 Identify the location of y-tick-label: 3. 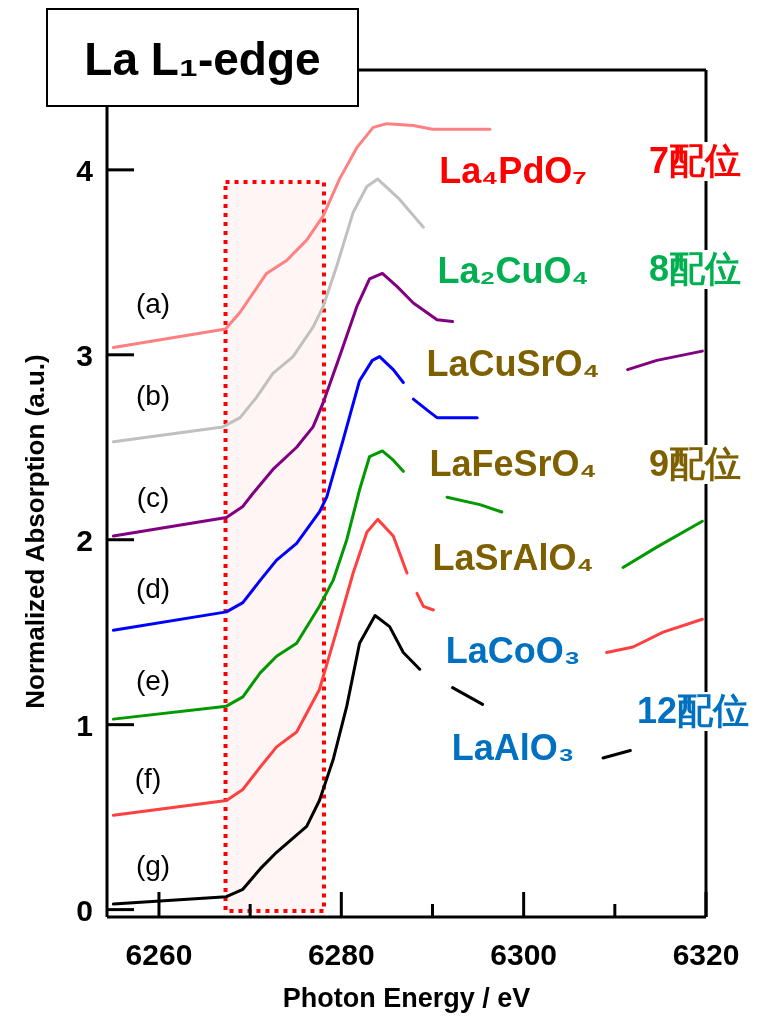
(84, 355).